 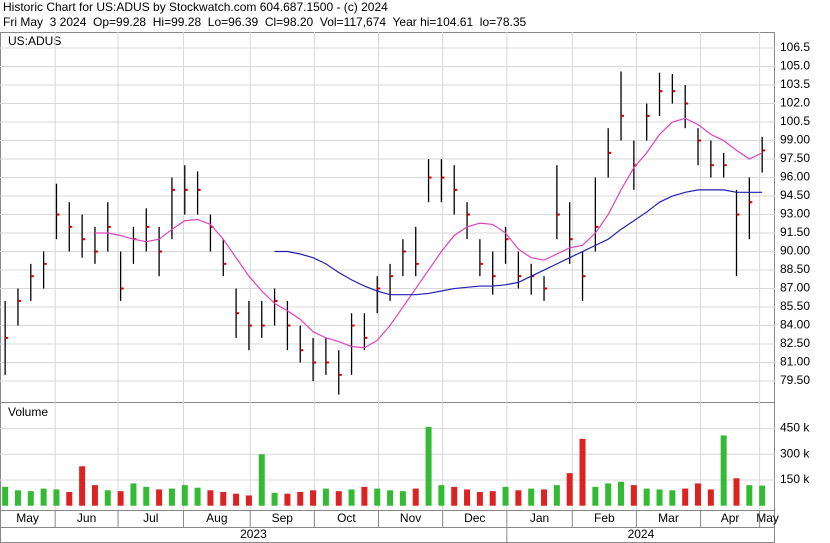 What do you see at coordinates (216, 518) in the screenshot?
I see `x-tick-label: Aug` at bounding box center [216, 518].